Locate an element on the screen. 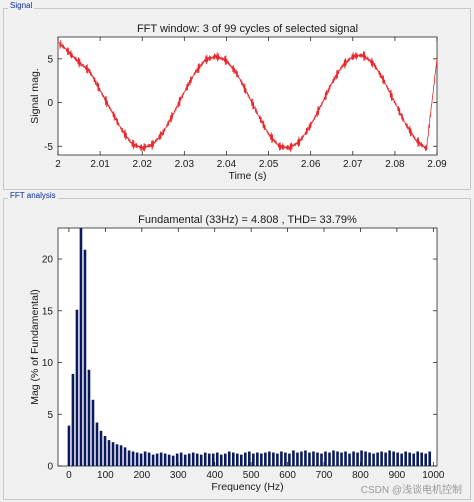 The width and height of the screenshot is (474, 502). y-tick-label: -5 is located at coordinates (48, 147).